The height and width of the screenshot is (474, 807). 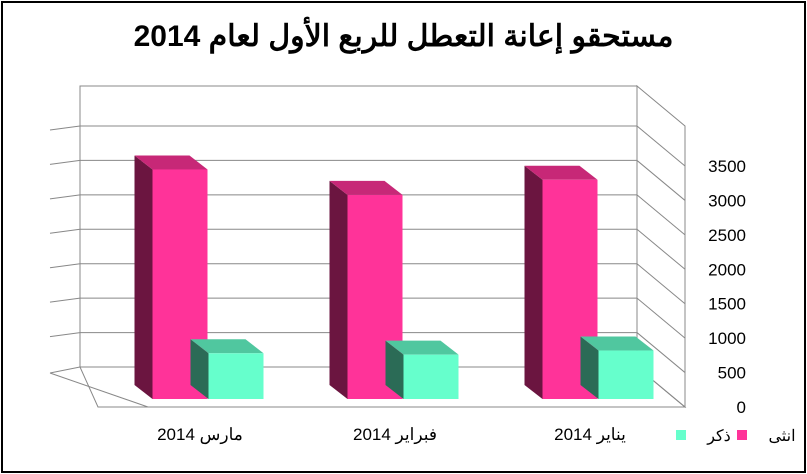 What do you see at coordinates (727, 338) in the screenshot?
I see `y-tick-label: 1000` at bounding box center [727, 338].